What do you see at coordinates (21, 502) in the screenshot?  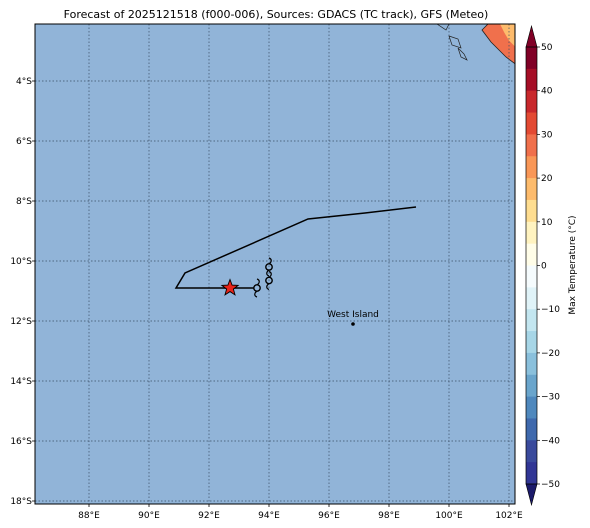 I see `lat-tick-label: 18°S` at bounding box center [21, 502].